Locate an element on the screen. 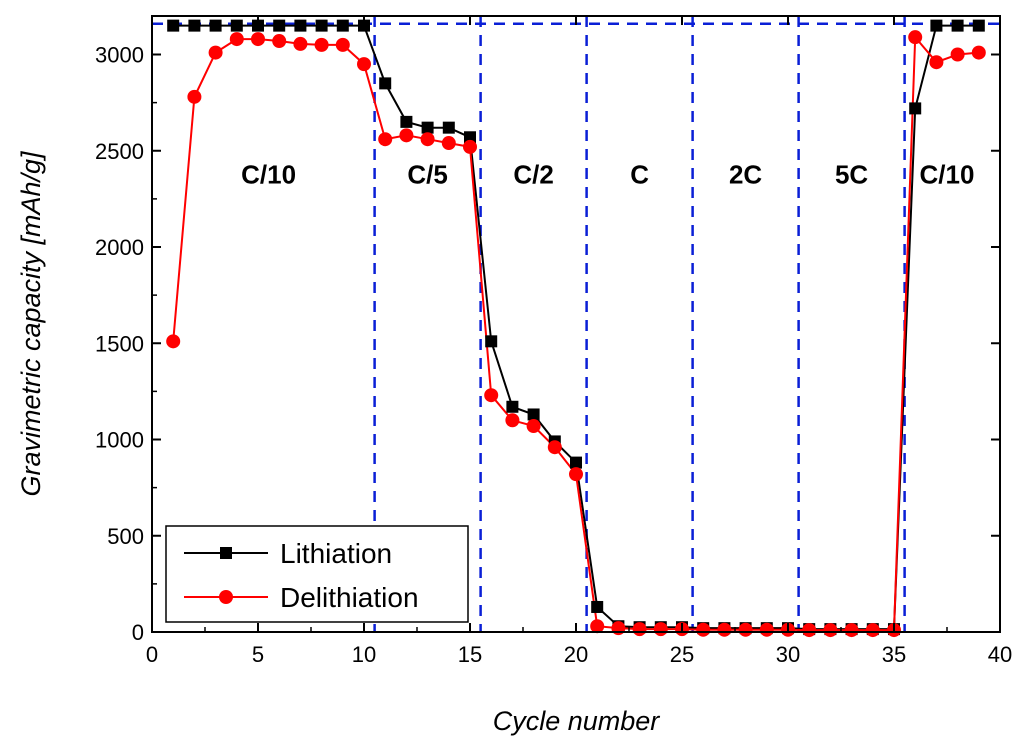  y-tick-label: 2000 is located at coordinates (119, 247).